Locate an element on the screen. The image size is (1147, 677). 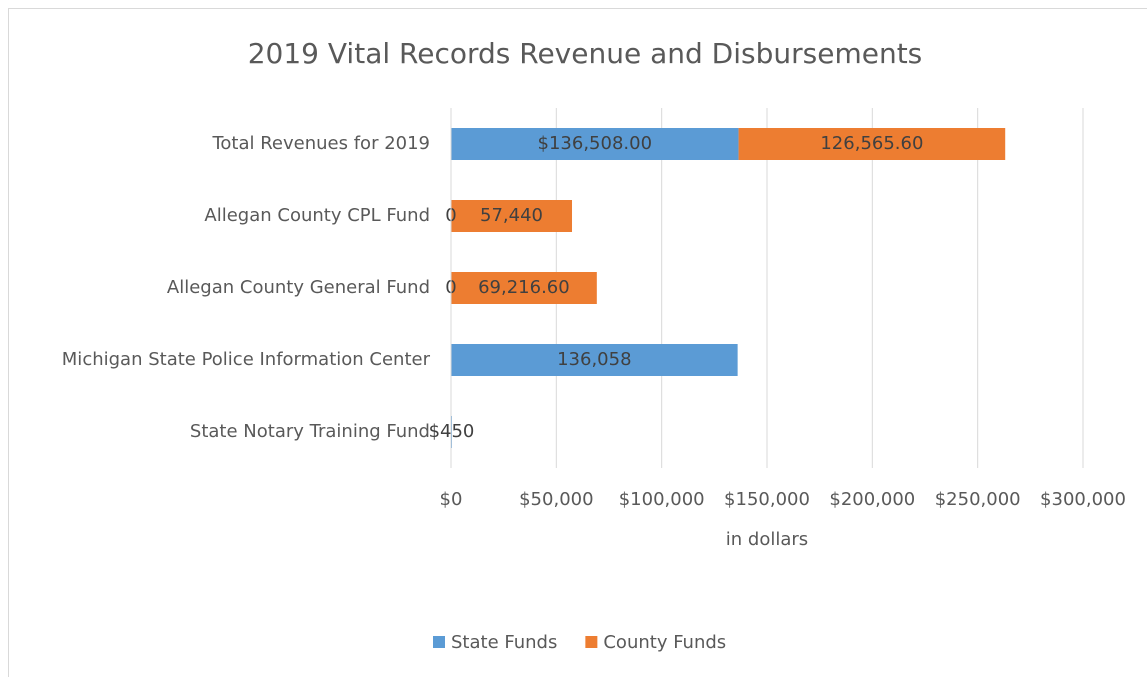
x-tick-label: $100,000 is located at coordinates (662, 499).